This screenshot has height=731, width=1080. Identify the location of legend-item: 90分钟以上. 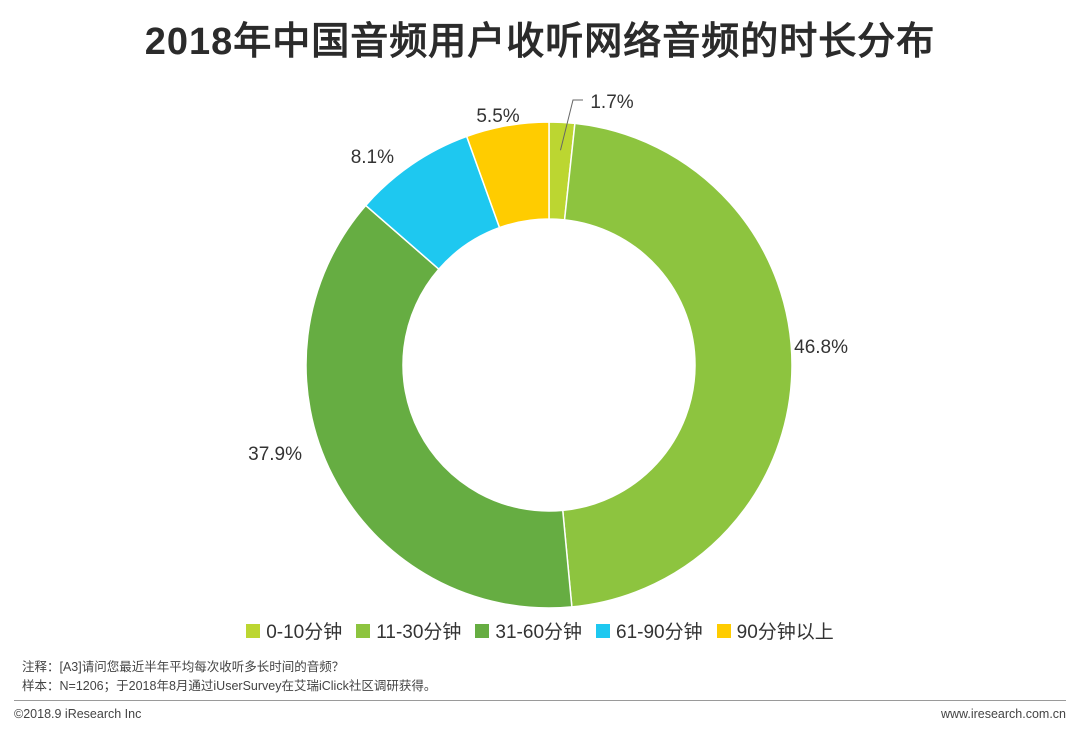
(775, 630).